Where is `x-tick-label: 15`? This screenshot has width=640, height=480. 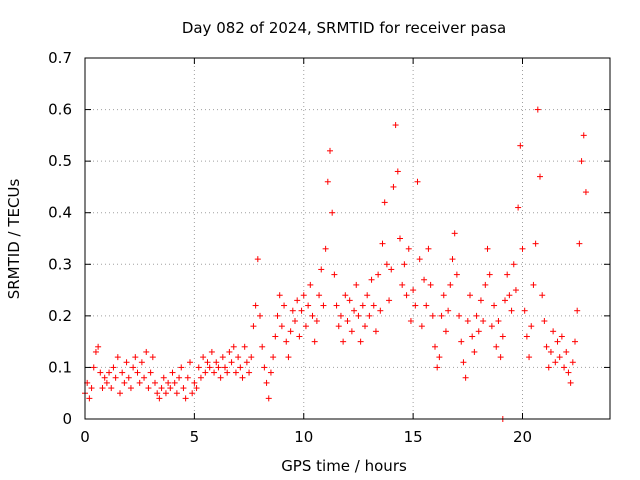 x-tick-label: 15 is located at coordinates (413, 437).